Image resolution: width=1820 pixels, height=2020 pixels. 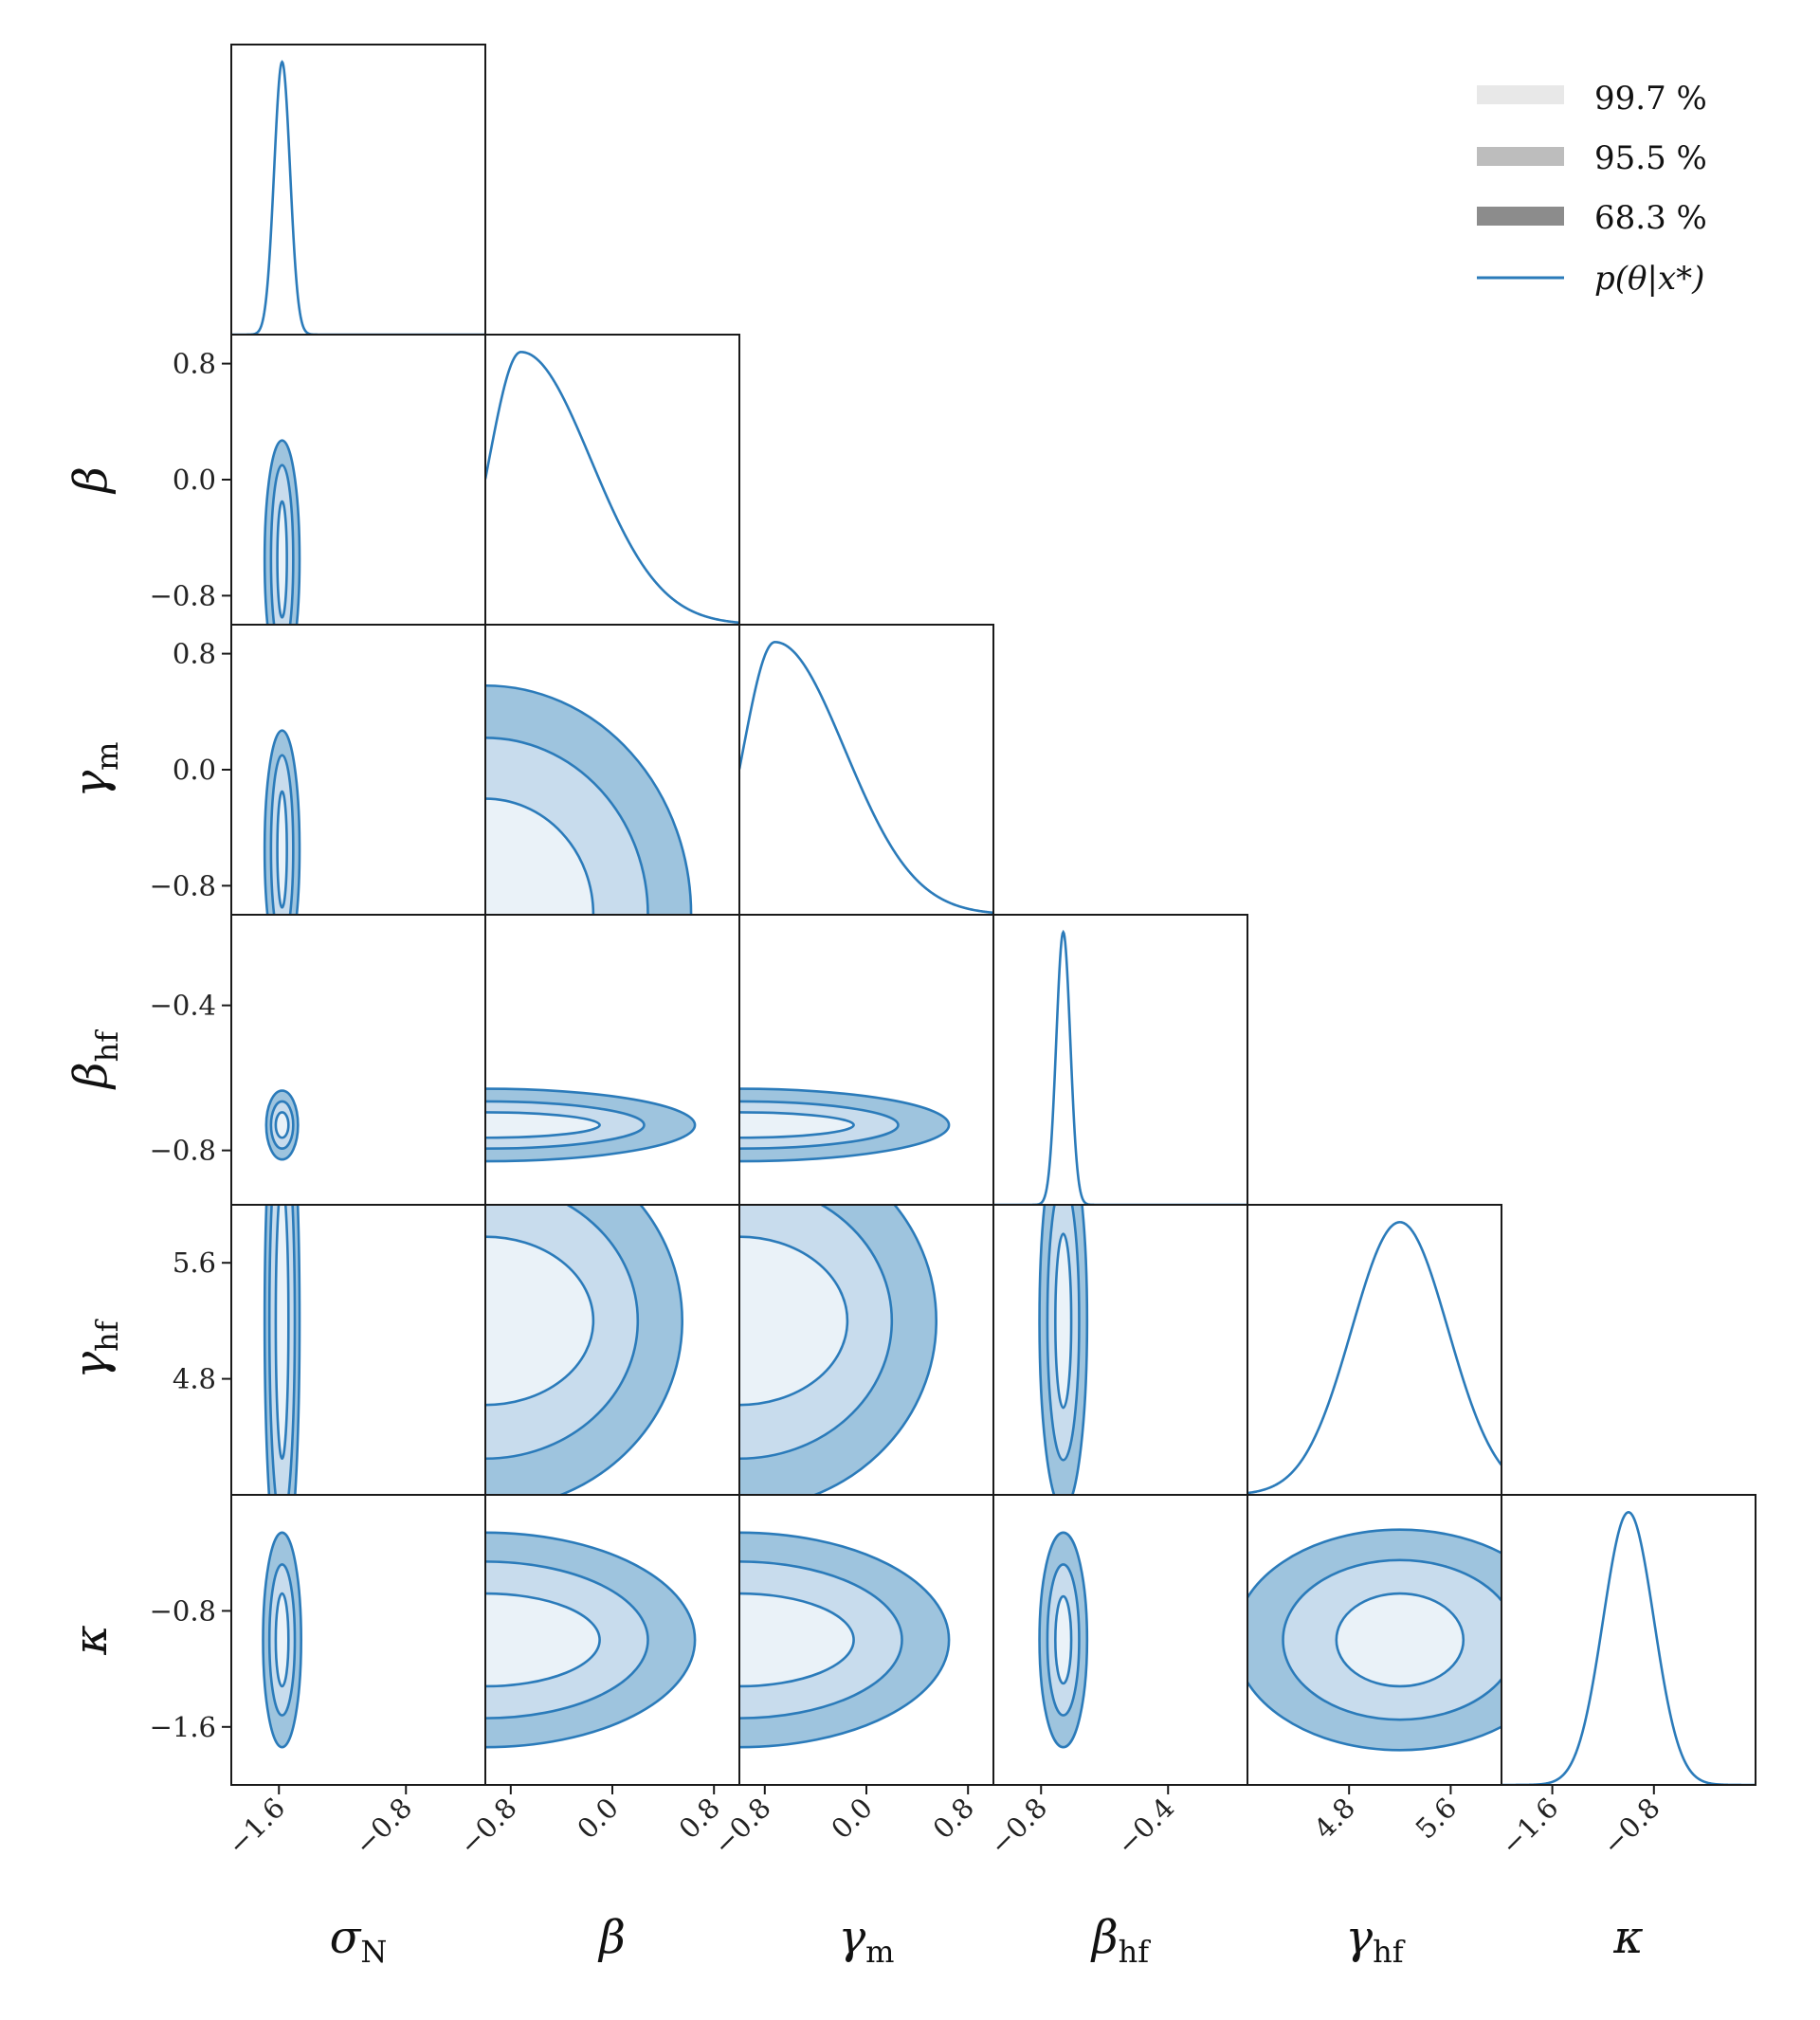 I want to click on xlabel-gamma-hf: γhf, so click(x=1375, y=1940).